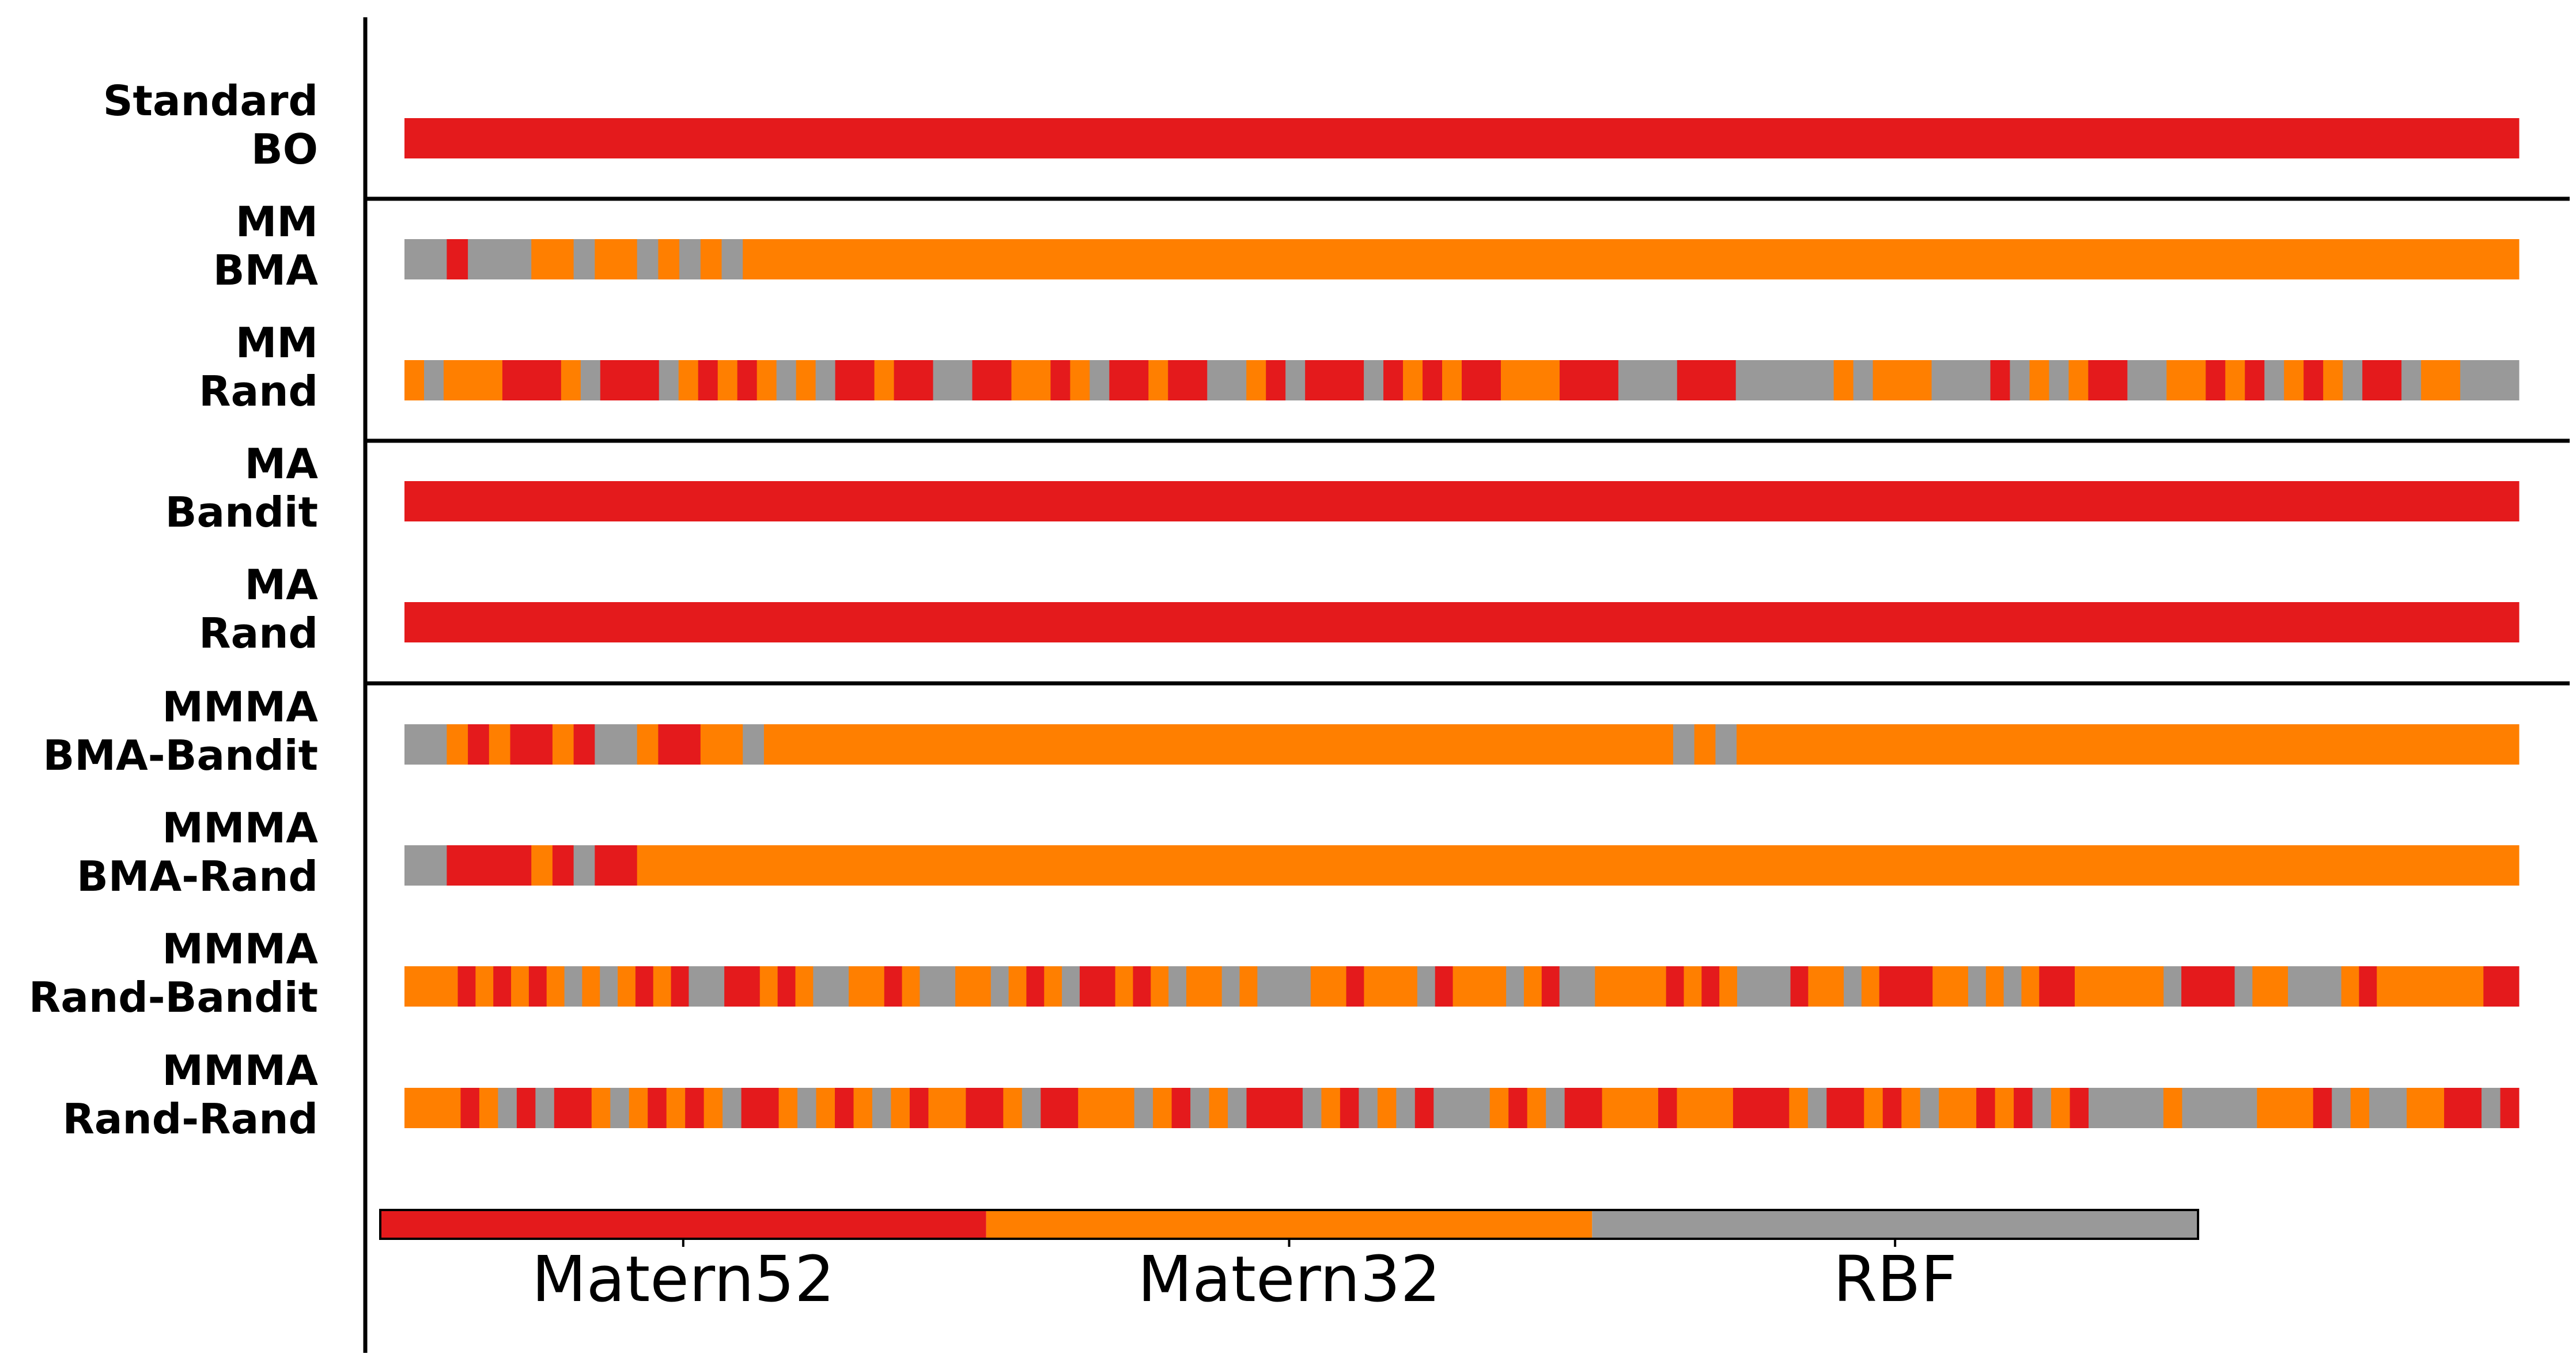  Describe the element at coordinates (2000, 380) in the screenshot. I see `segment-matern52-row2-run48` at that location.